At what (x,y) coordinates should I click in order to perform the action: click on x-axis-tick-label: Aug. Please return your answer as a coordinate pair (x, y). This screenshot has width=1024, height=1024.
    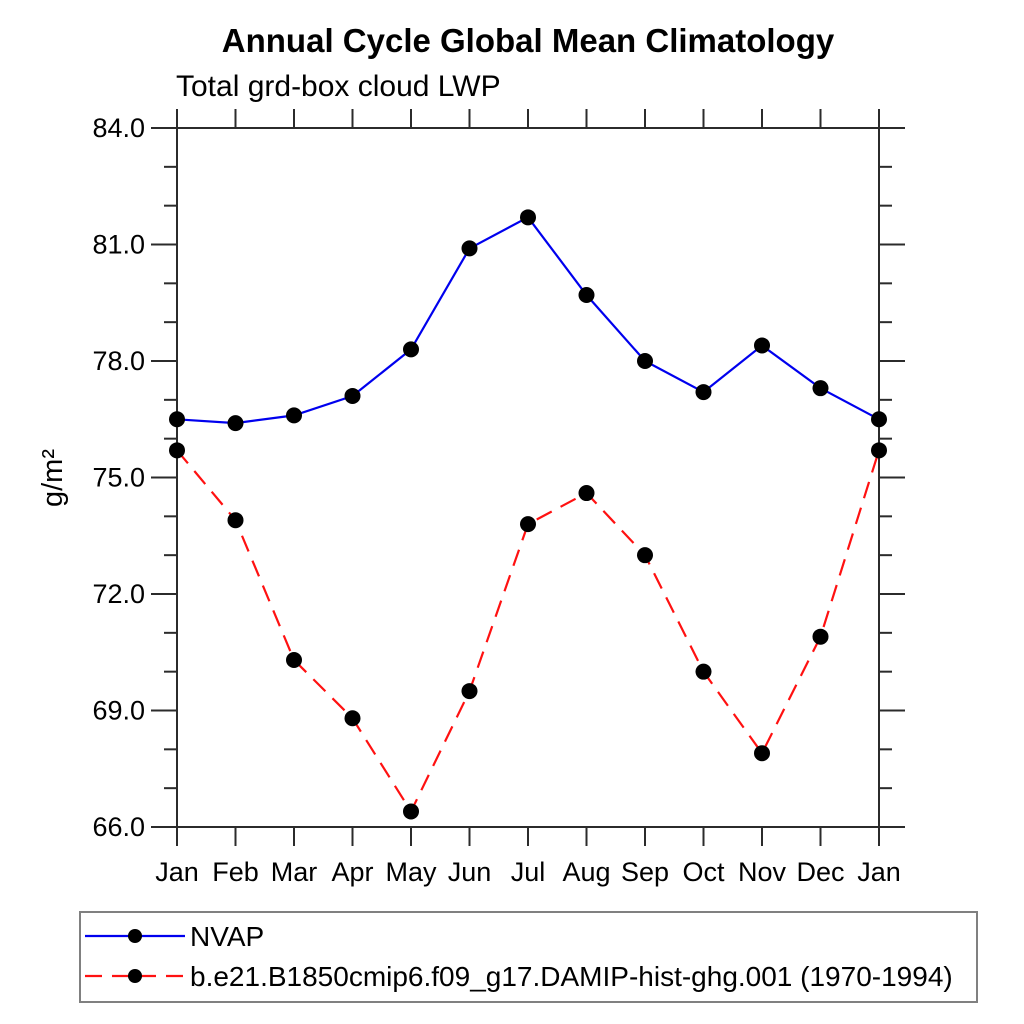
    Looking at the image, I should click on (586, 872).